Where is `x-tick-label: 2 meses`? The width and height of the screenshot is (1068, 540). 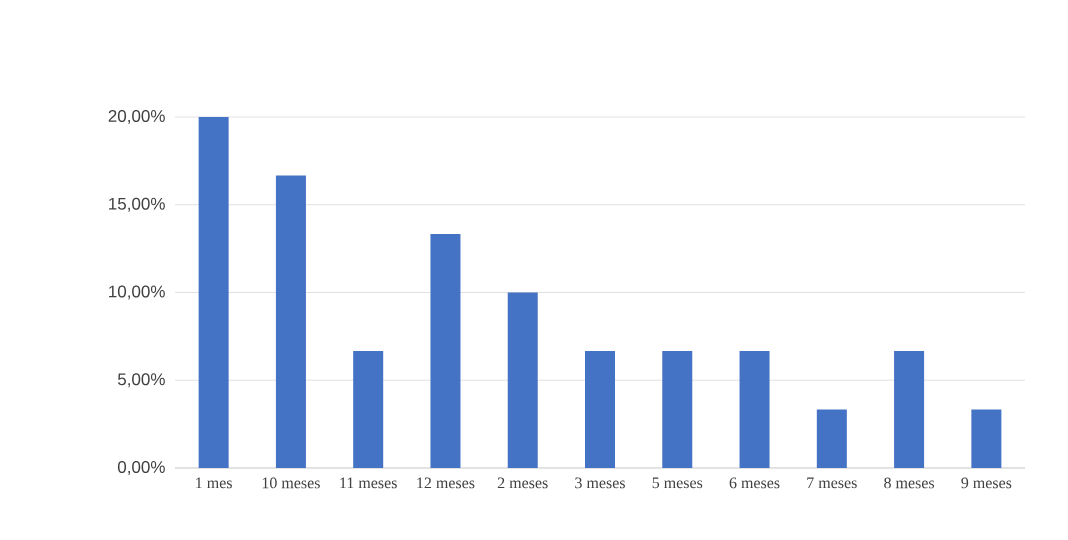
x-tick-label: 2 meses is located at coordinates (522, 483).